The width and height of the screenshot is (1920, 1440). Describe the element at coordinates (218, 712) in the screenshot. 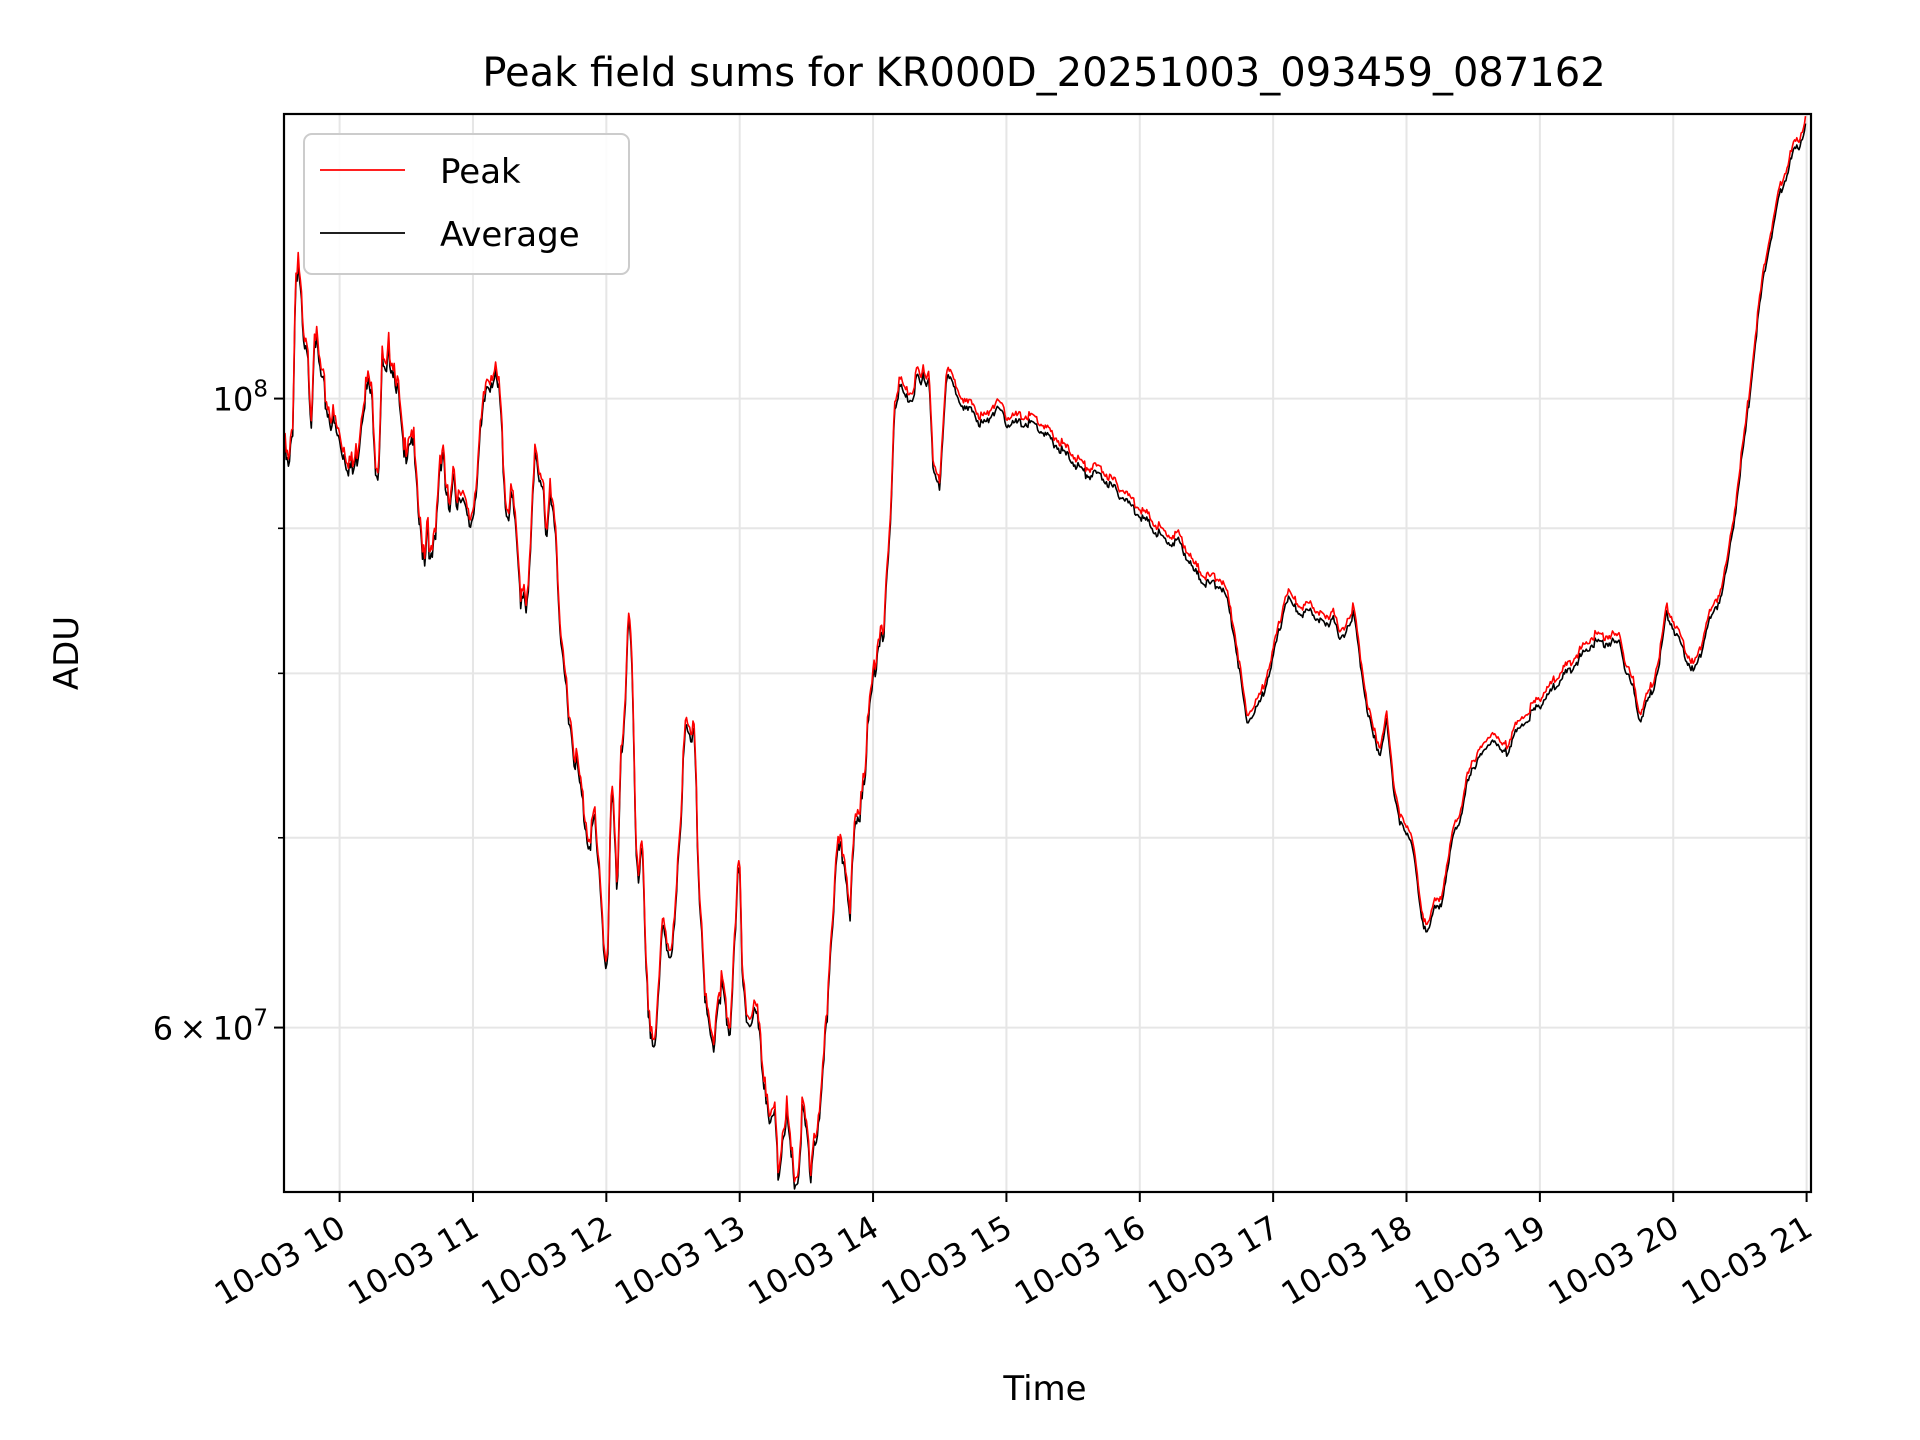

I see `y-axis: 6 × 107 108` at that location.